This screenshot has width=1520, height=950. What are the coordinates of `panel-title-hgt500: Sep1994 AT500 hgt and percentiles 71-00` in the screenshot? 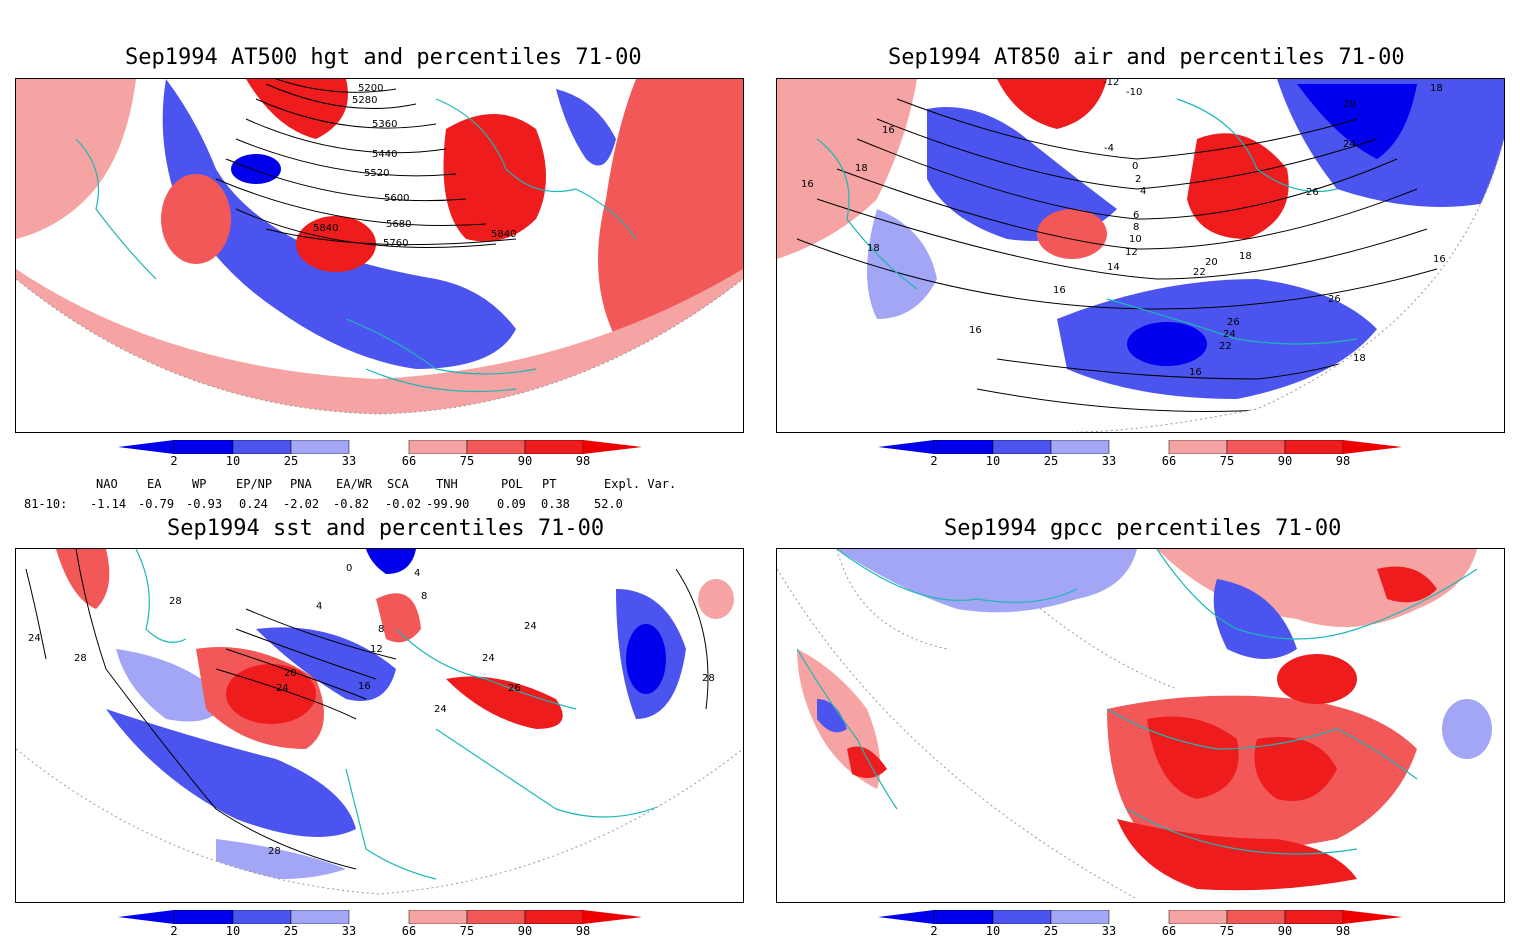 It's located at (383, 57).